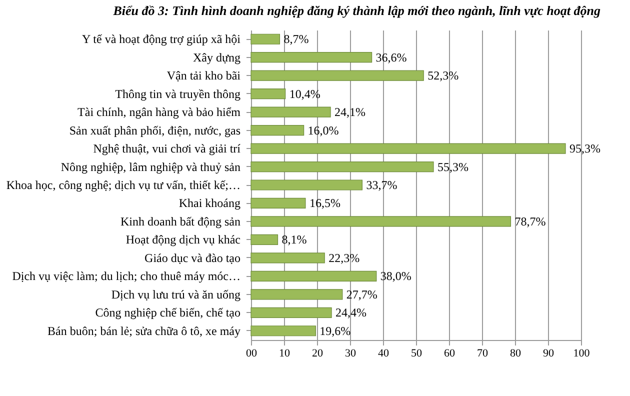 The image size is (630, 396). Describe the element at coordinates (396, 276) in the screenshot. I see `data-label: 38,0%` at that location.